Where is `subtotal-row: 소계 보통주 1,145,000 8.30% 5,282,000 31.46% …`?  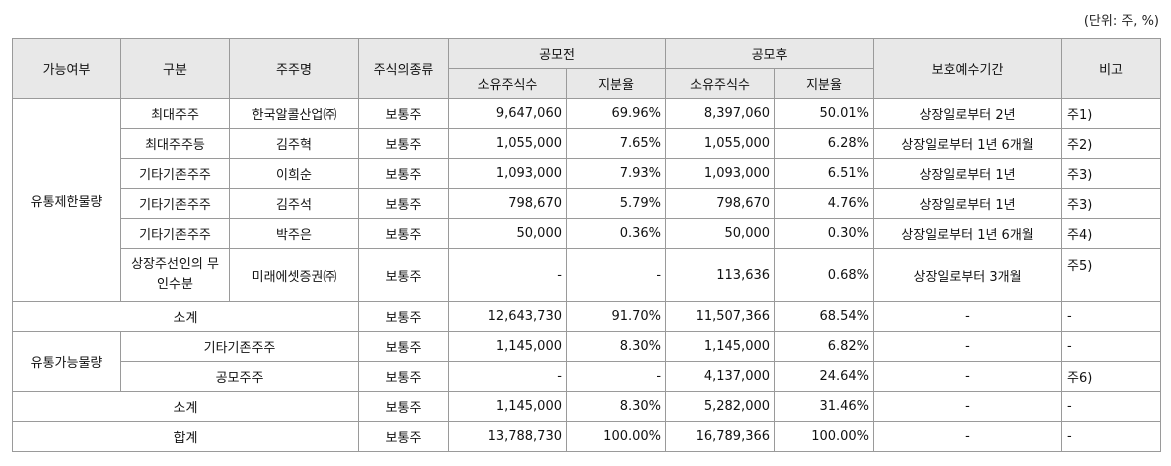 subtotal-row: 소계 보통주 1,145,000 8.30% 5,282,000 31.46% … is located at coordinates (587, 406).